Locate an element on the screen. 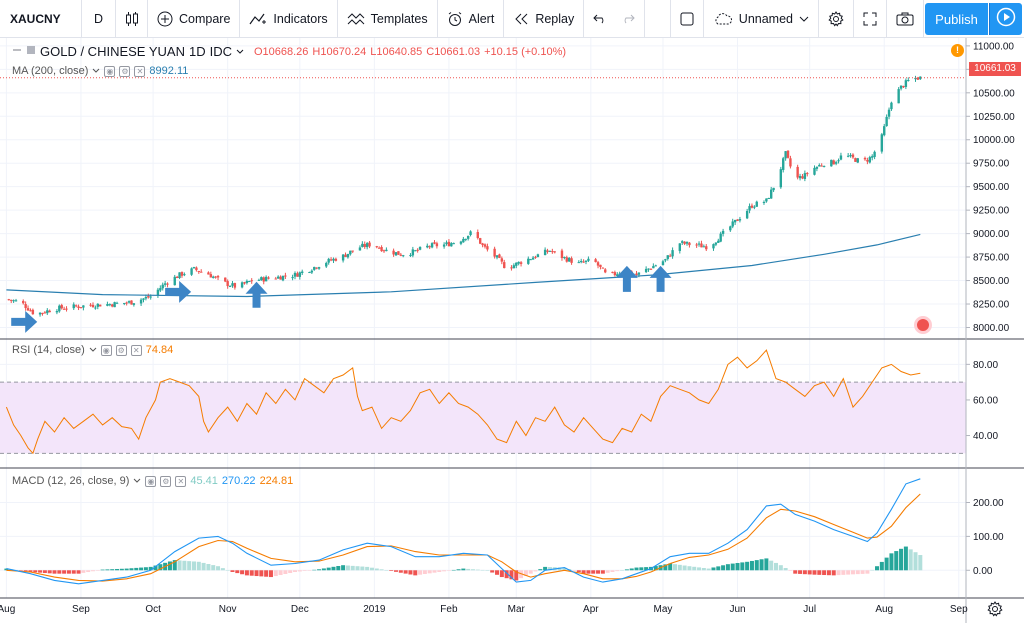 This screenshot has height=623, width=1024. rsi-band is located at coordinates (483, 418).